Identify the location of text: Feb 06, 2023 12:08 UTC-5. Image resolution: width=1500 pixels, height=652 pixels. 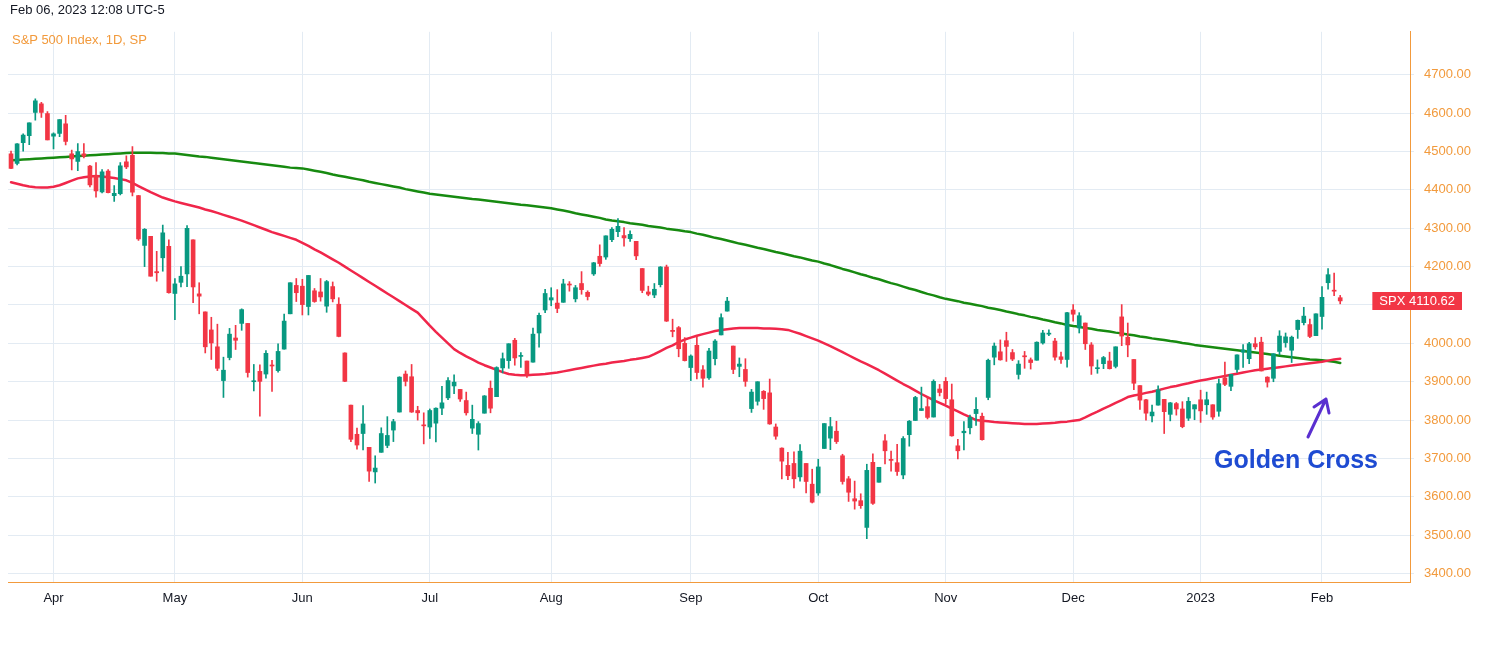
(87, 9).